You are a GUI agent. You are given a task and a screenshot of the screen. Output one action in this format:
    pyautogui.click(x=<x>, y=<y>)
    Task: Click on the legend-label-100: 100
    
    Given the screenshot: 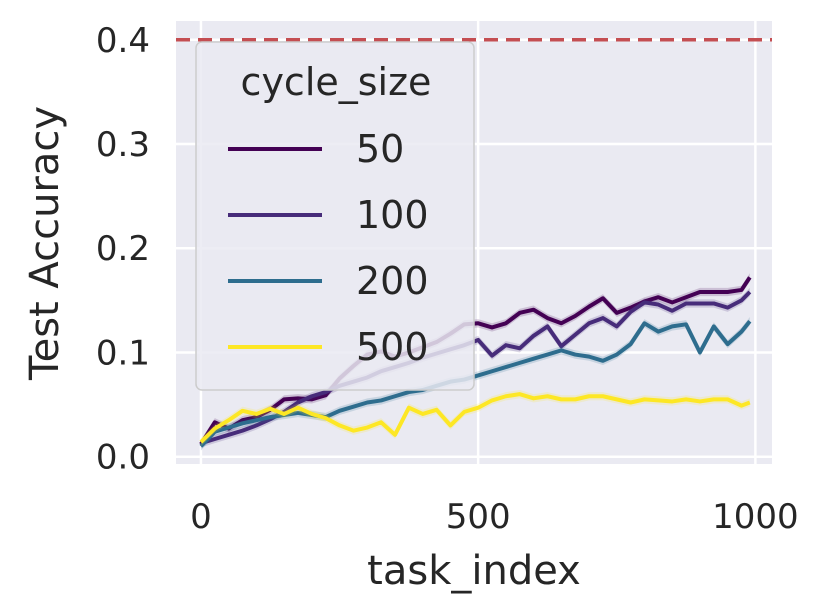 What is the action you would take?
    pyautogui.click(x=392, y=215)
    